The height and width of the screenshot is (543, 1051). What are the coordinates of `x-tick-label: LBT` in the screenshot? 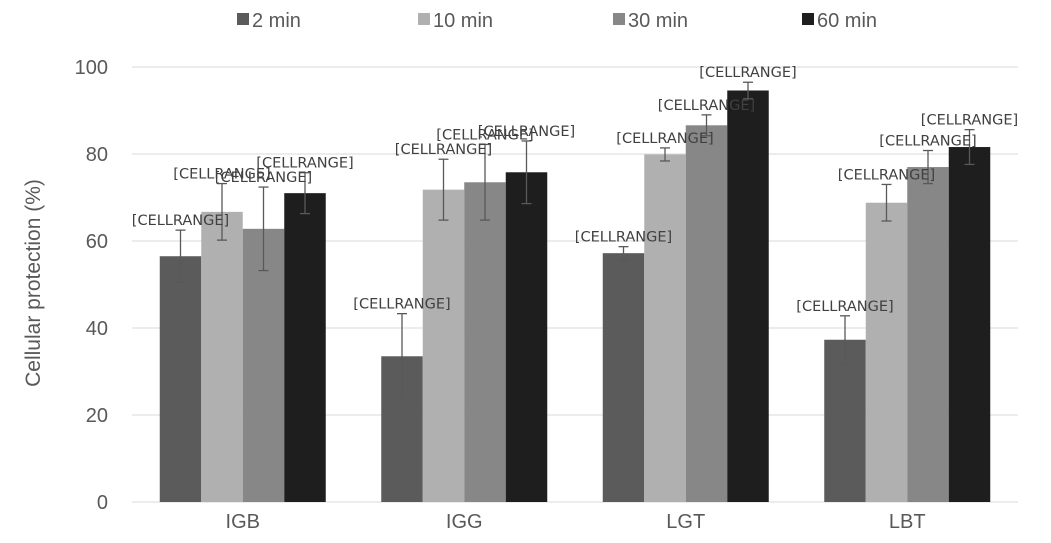 It's located at (907, 522).